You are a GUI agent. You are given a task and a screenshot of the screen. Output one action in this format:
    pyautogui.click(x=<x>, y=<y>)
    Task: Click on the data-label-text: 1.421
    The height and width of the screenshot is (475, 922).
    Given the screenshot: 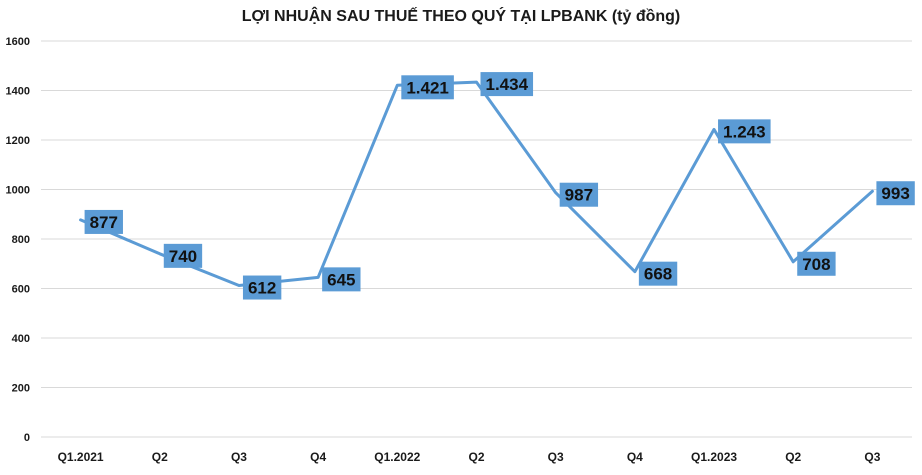 What is the action you would take?
    pyautogui.click(x=427, y=87)
    